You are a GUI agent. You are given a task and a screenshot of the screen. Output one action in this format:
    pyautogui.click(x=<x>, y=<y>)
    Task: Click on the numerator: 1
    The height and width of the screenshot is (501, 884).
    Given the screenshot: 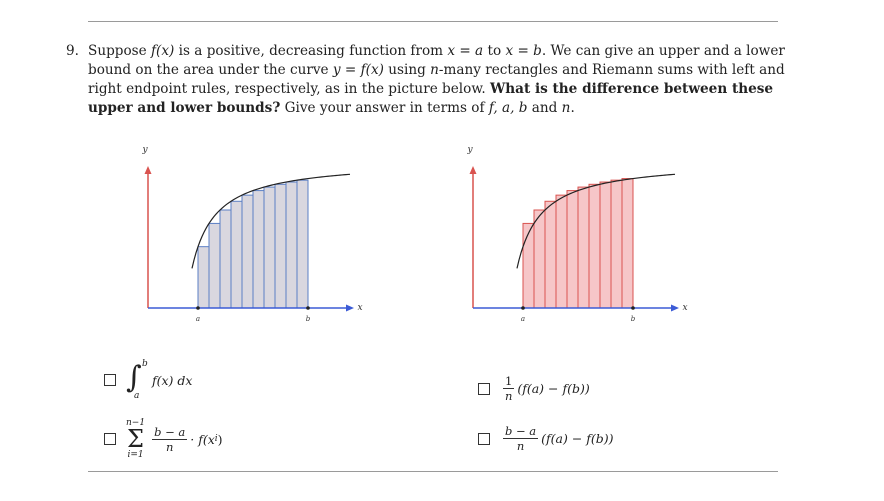 What is the action you would take?
    pyautogui.click(x=509, y=381)
    